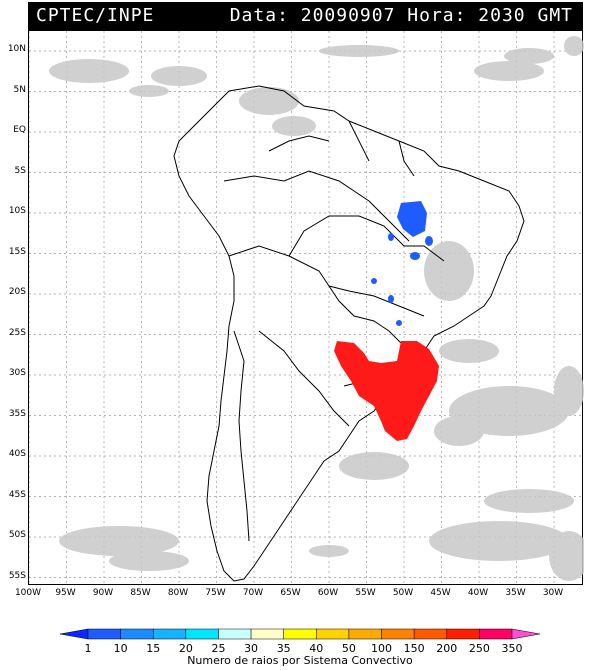 Image resolution: width=600 pixels, height=670 pixels. What do you see at coordinates (17, 494) in the screenshot?
I see `lat-label: 45S` at bounding box center [17, 494].